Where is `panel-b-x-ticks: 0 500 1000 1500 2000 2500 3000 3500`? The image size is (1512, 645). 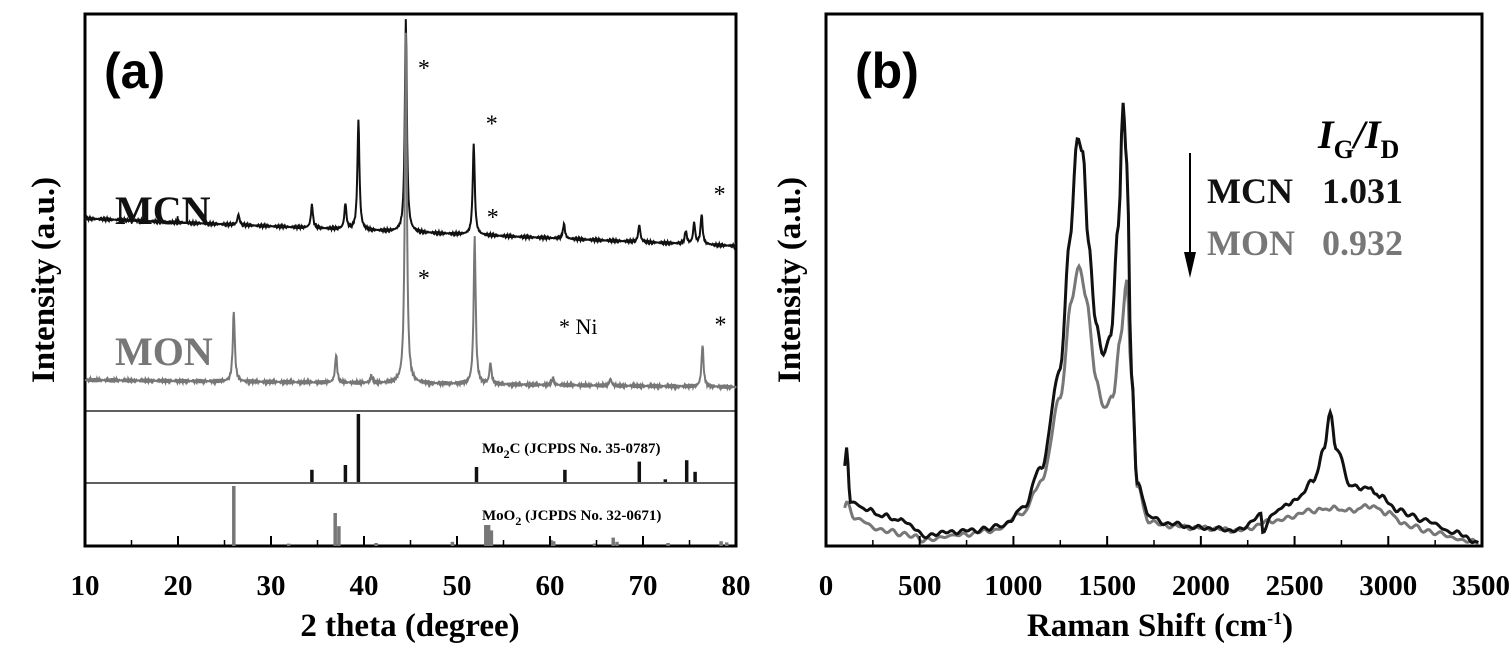
panel-b-x-ticks: 0 500 1000 1500 2000 2500 3000 3500 is located at coordinates (1164, 569).